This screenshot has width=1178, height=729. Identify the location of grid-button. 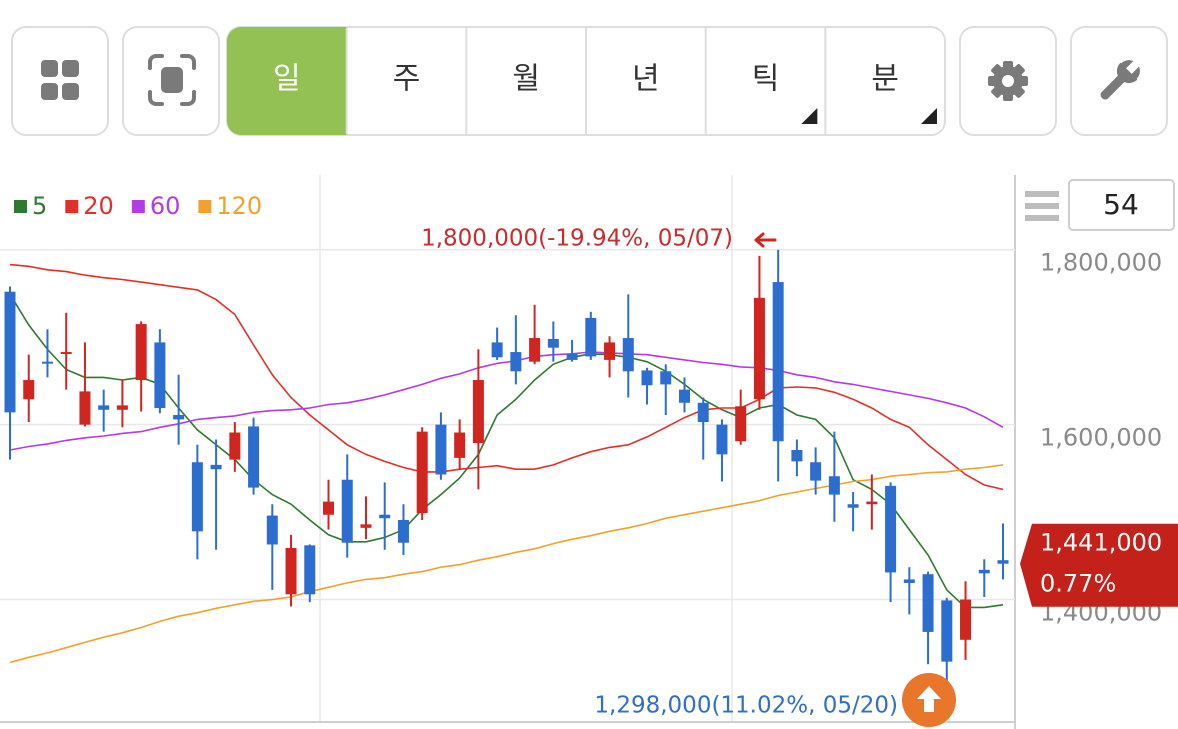
(60, 81).